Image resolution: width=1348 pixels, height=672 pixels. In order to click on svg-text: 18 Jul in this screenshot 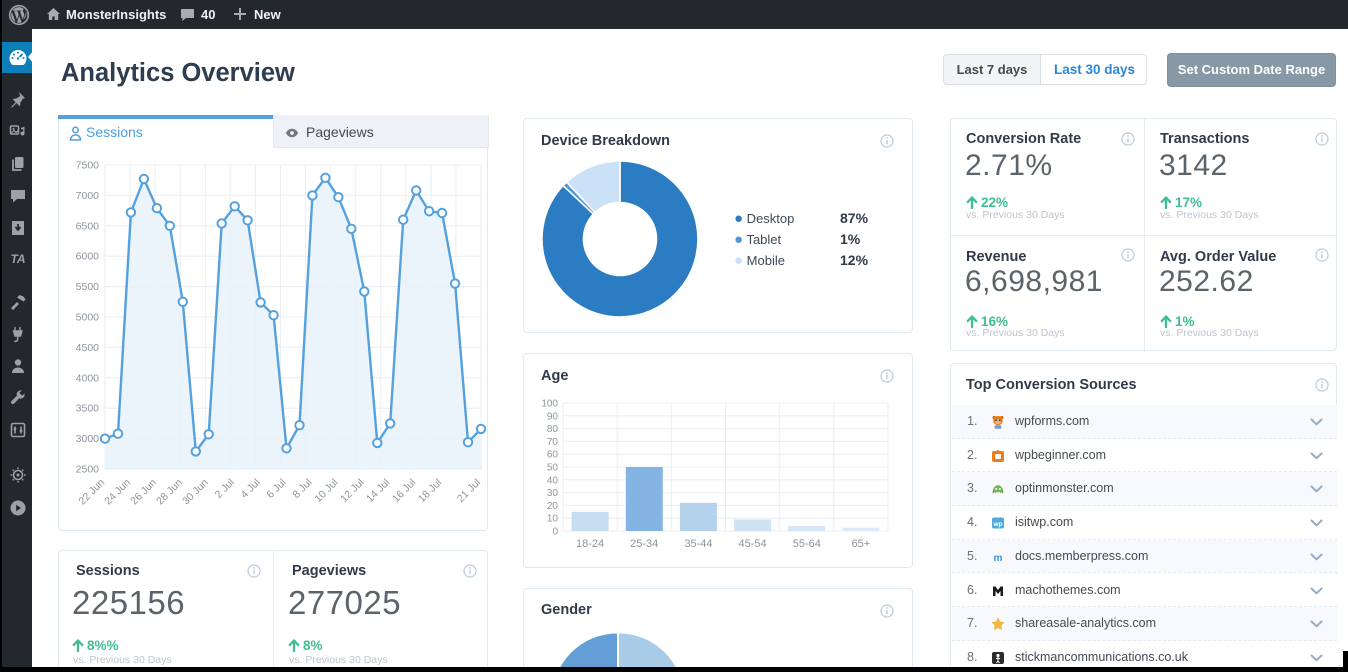, I will do `click(430, 491)`.